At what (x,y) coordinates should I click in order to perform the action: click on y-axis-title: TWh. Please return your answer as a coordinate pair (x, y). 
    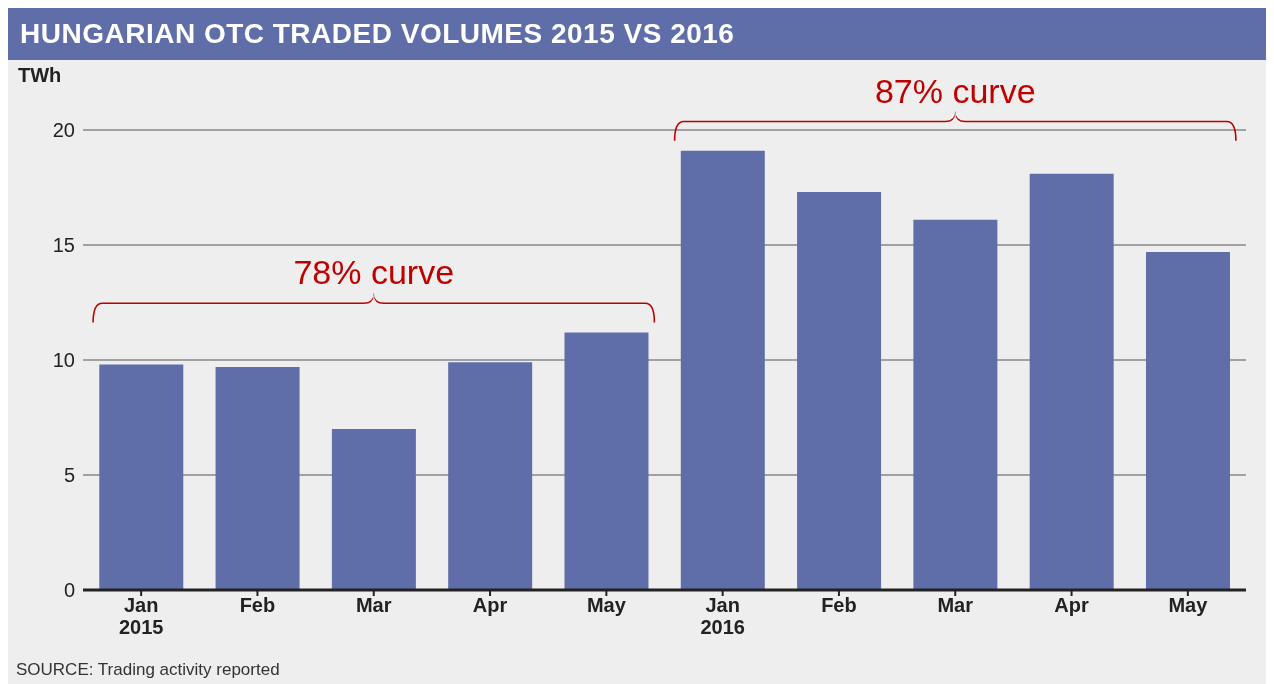
    Looking at the image, I should click on (40, 75).